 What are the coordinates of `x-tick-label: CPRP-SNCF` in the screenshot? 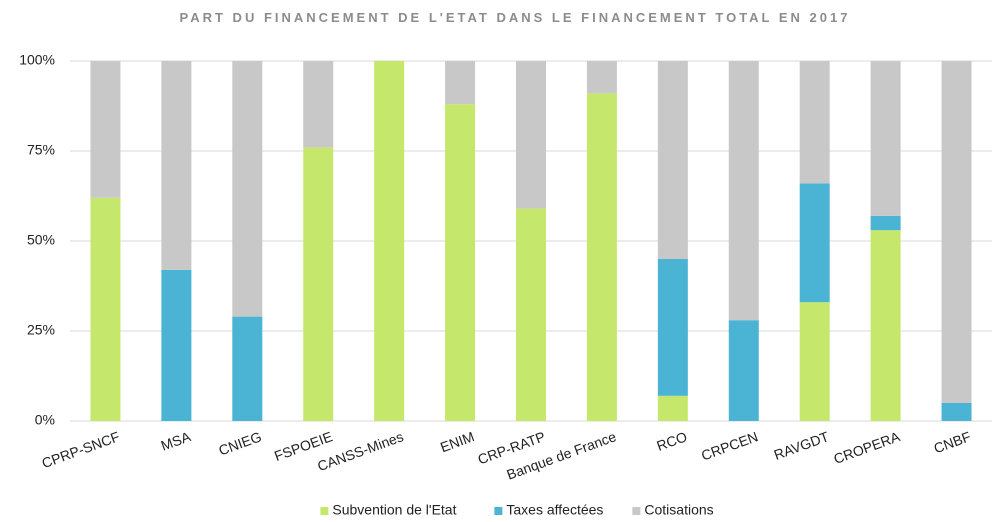 It's located at (81, 449).